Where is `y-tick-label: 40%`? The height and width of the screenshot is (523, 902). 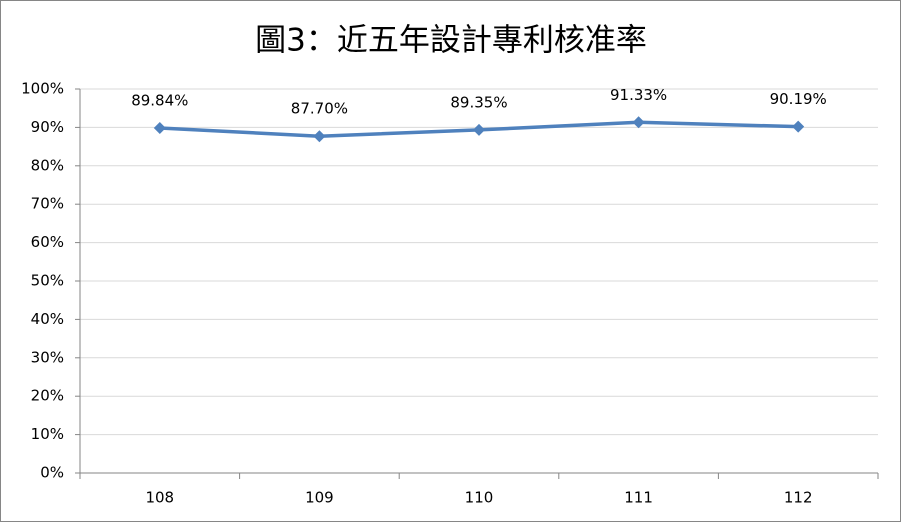 y-tick-label: 40% is located at coordinates (47, 319).